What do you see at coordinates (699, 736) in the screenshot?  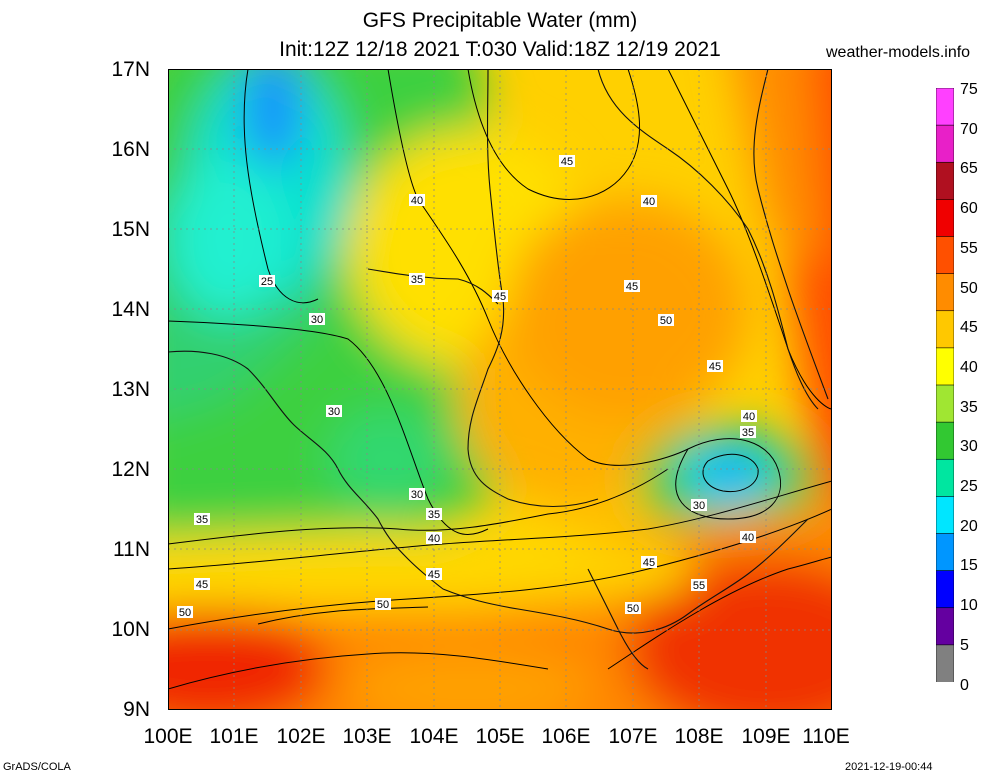 I see `lon-label: 108E` at bounding box center [699, 736].